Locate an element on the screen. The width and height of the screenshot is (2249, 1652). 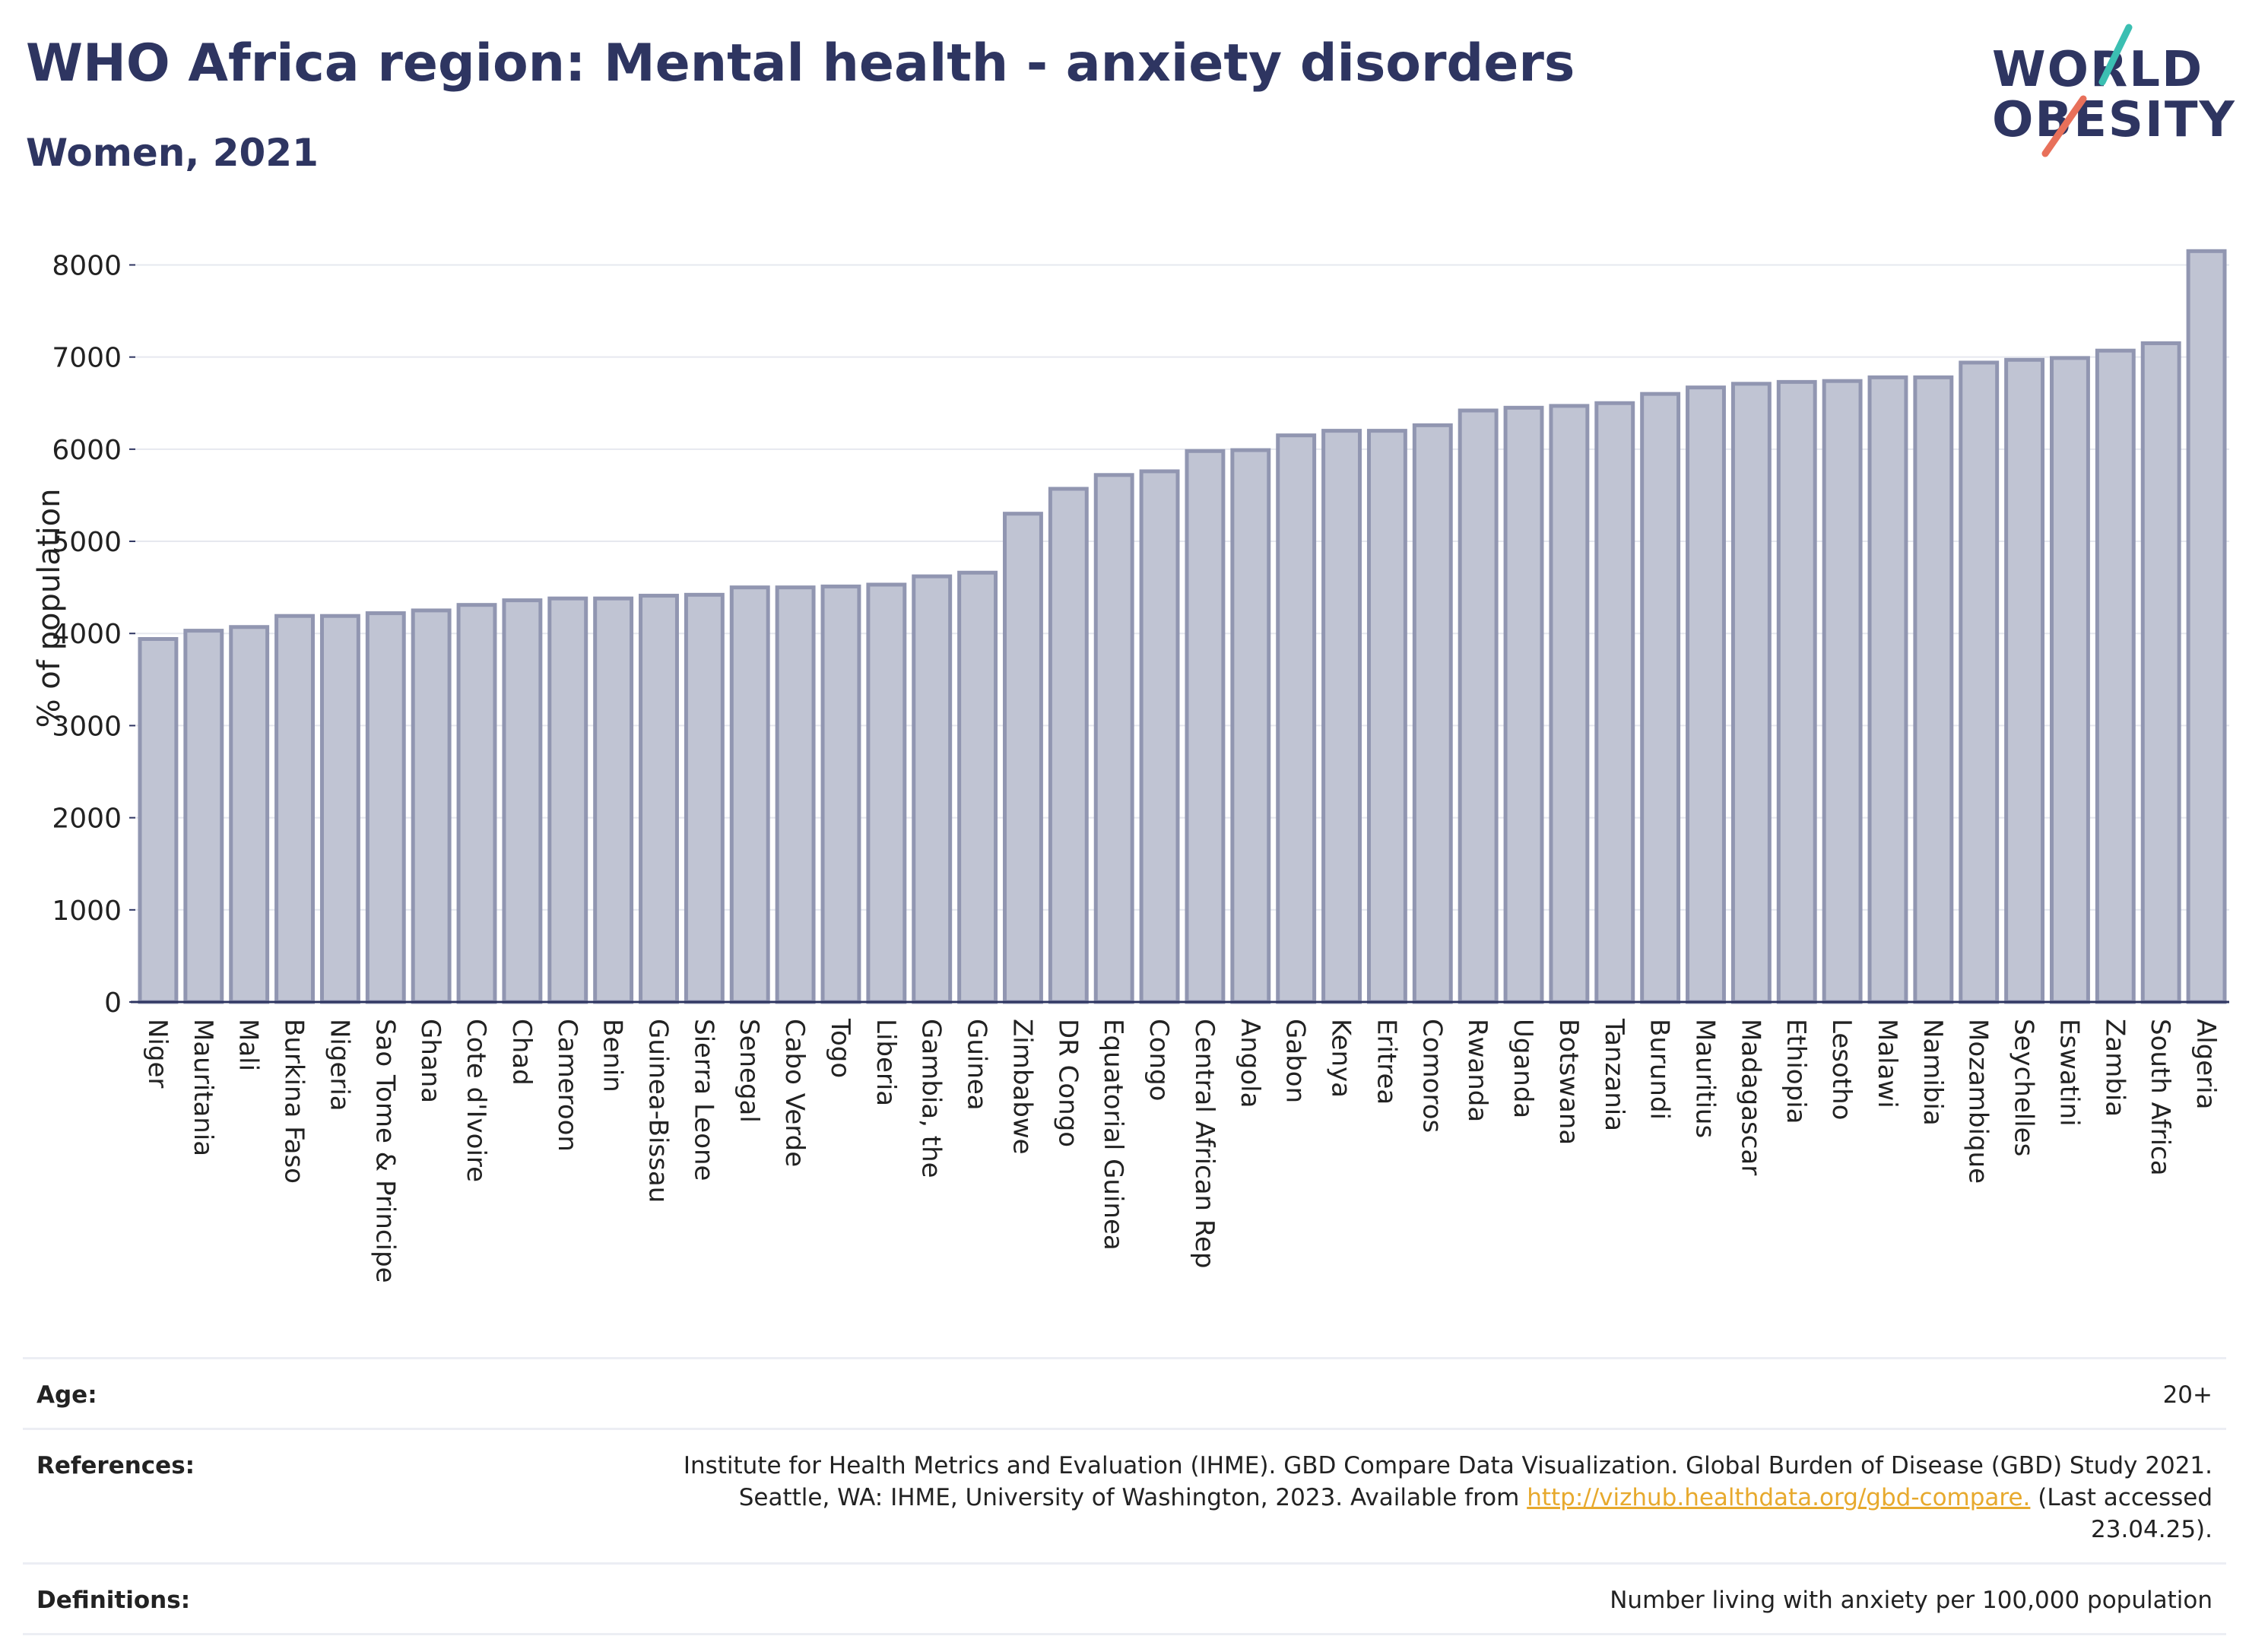
x-tick-label: Guinea-Bissau is located at coordinates (658, 1111).